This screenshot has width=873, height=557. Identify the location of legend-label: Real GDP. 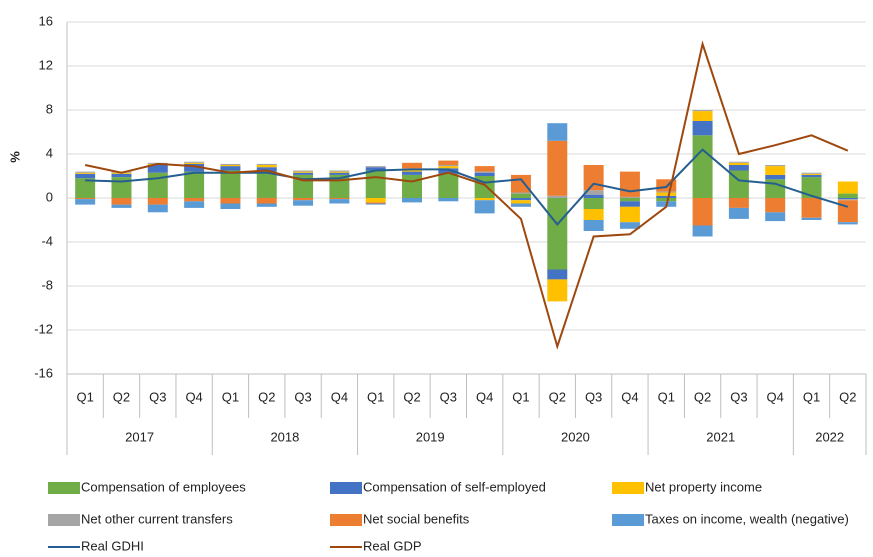
(392, 545).